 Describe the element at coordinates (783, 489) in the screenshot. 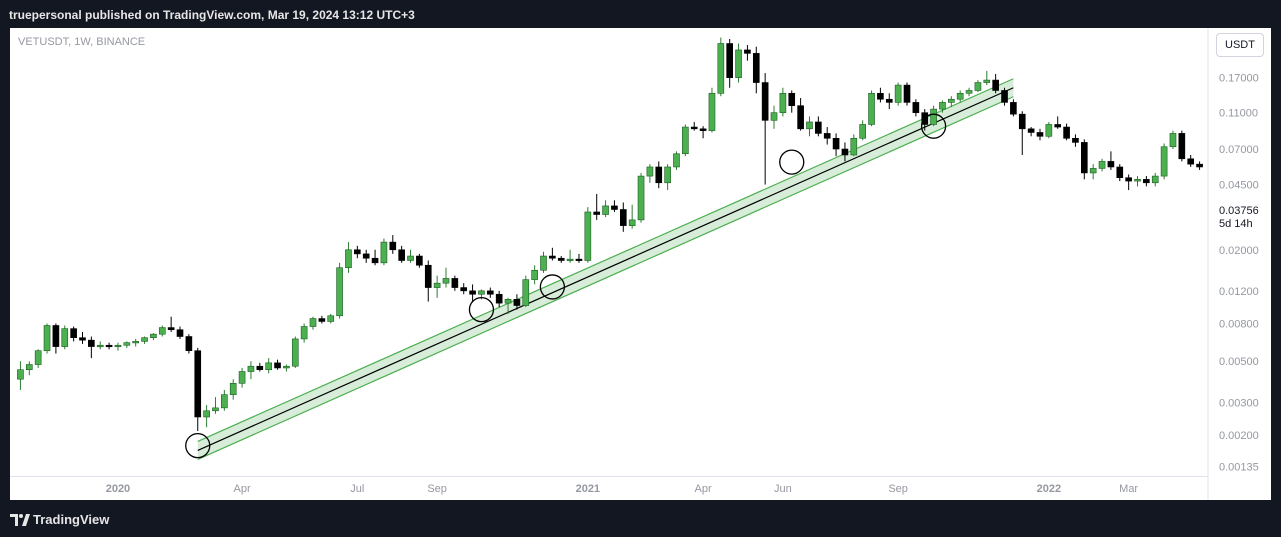

I see `x-tick-label: Jun` at that location.